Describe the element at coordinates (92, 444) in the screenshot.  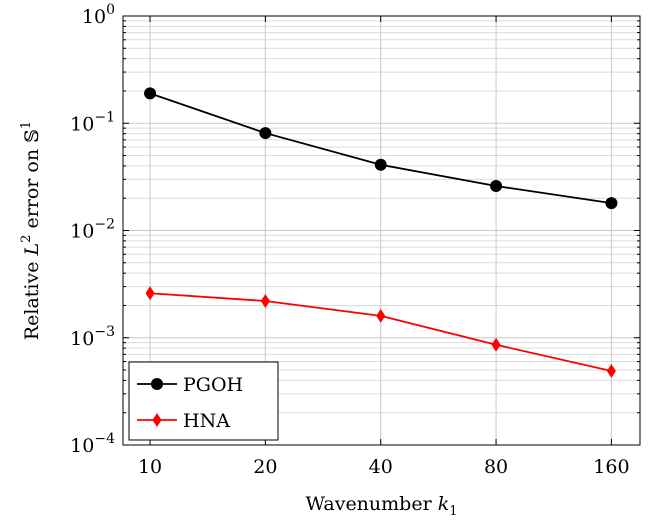
I see `y-tick-label: 10⁻⁴` at that location.